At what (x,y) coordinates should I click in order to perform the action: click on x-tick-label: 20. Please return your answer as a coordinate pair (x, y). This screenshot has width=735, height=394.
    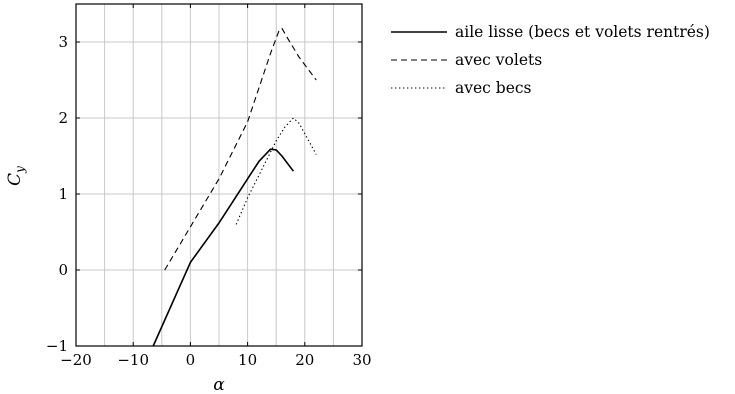
    Looking at the image, I should click on (304, 360).